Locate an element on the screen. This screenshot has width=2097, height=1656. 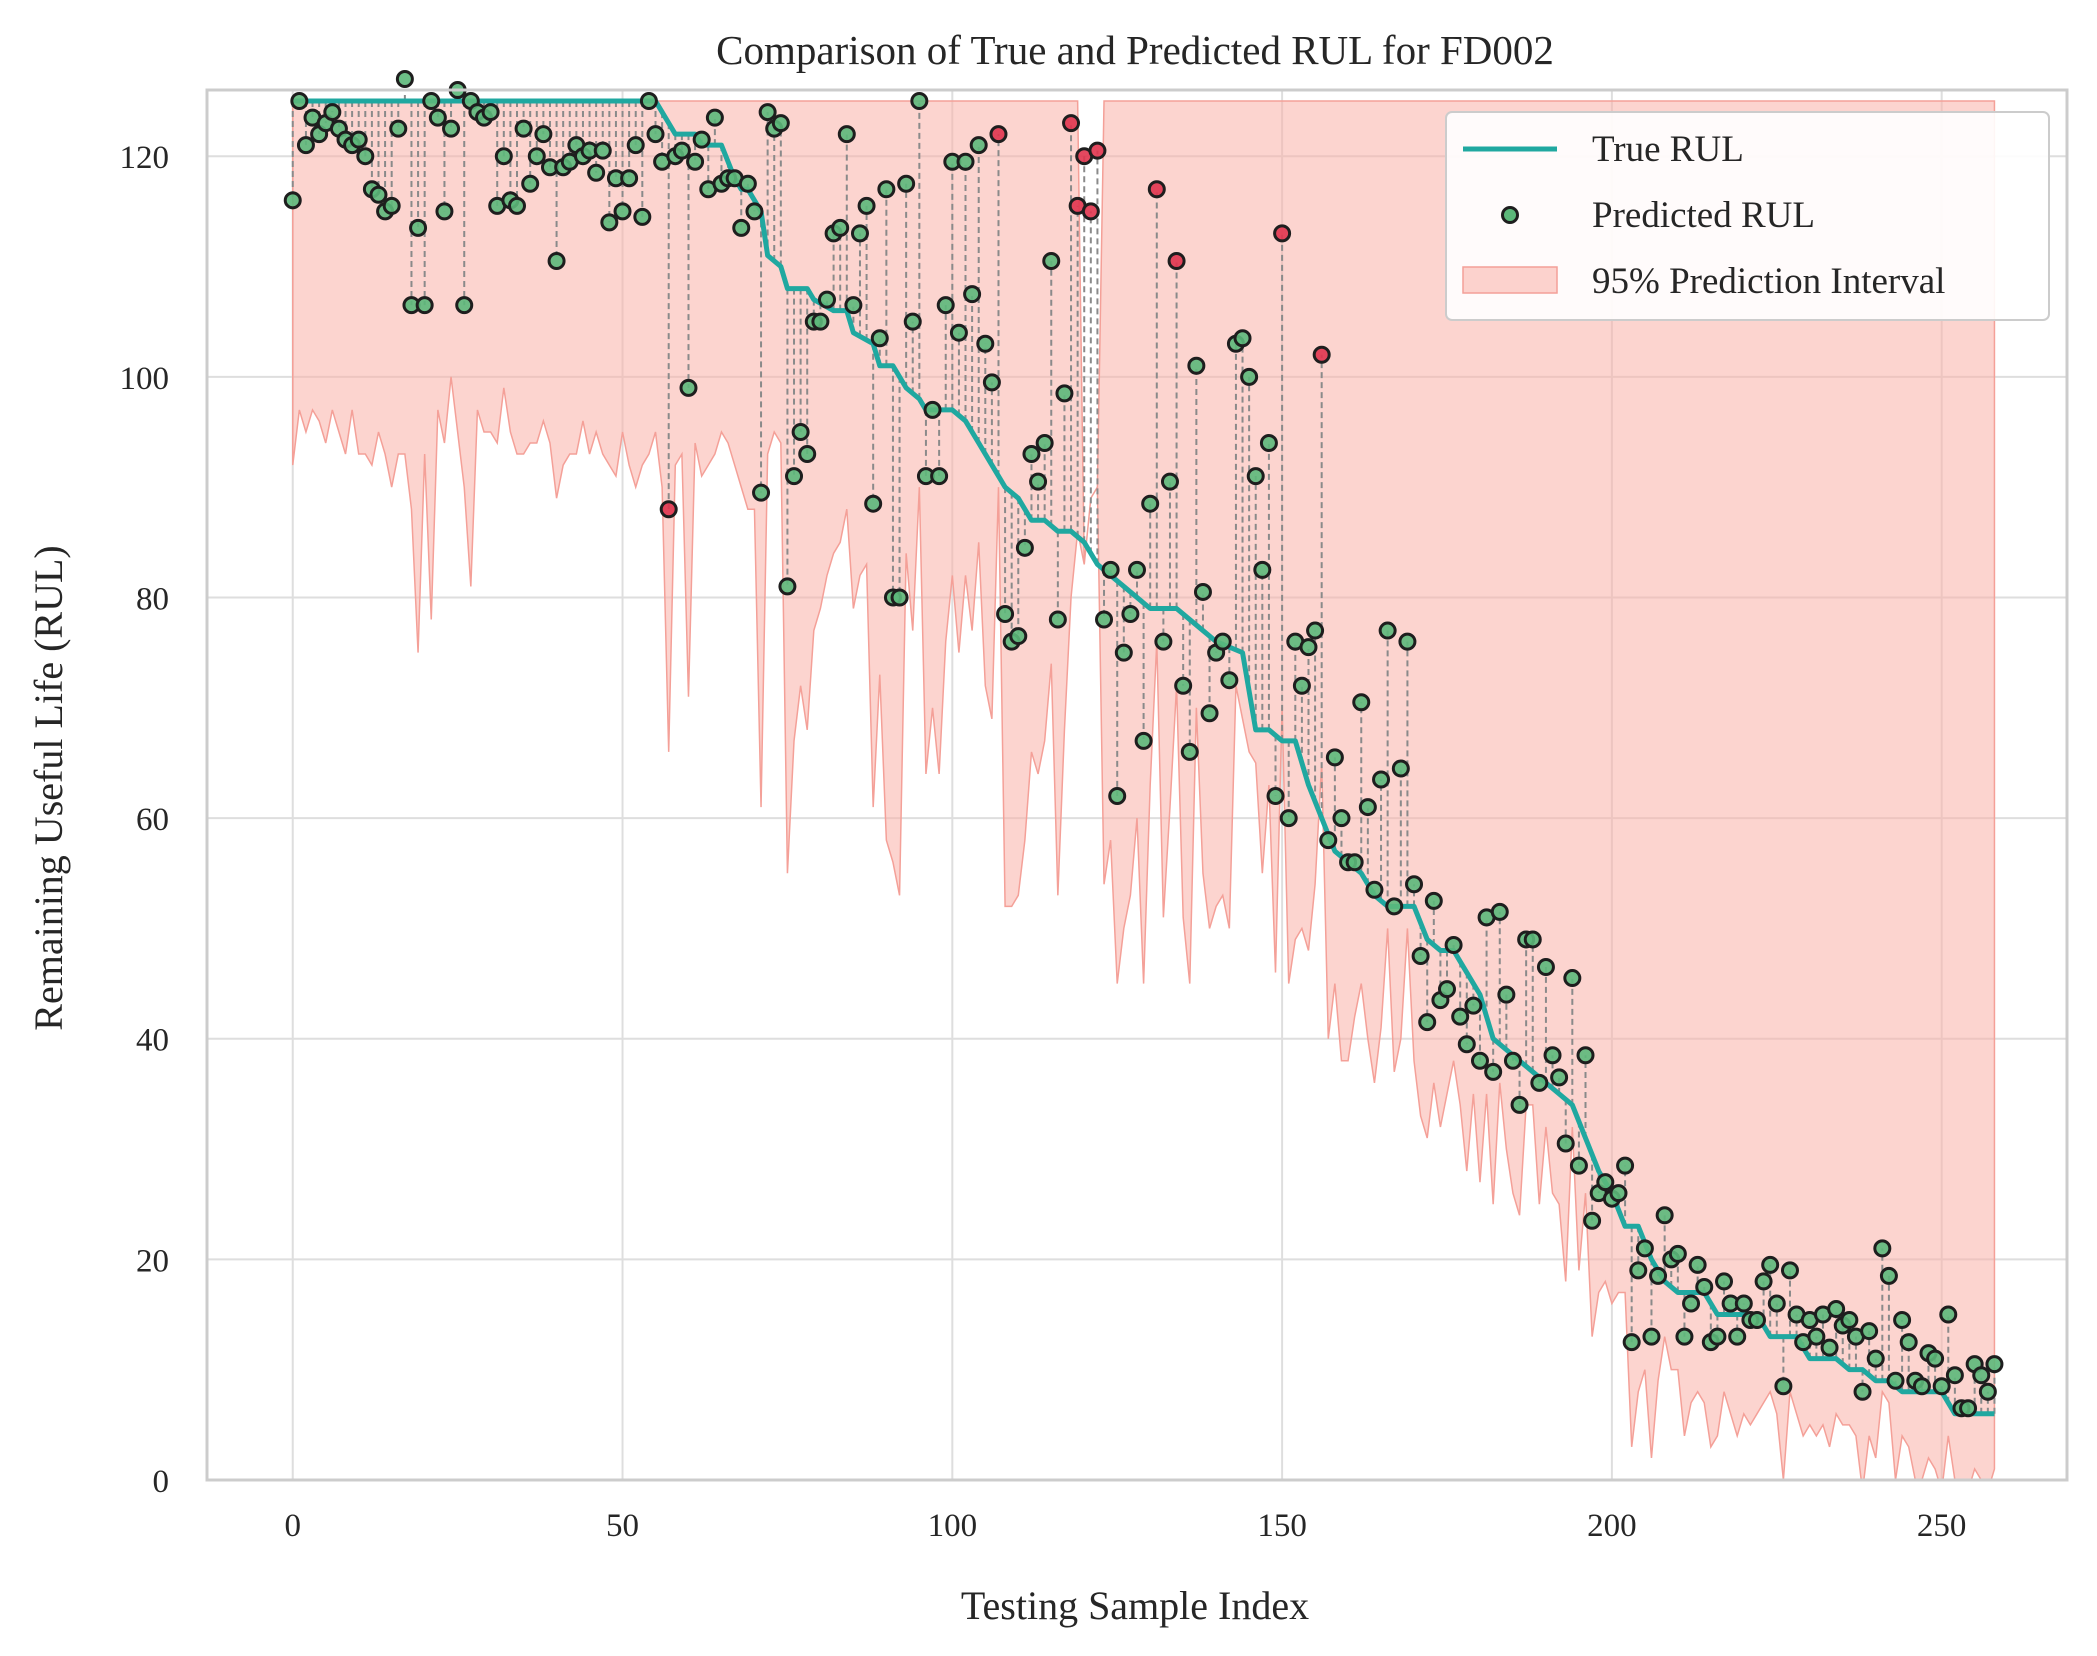
legend-true-rul-label: True RUL is located at coordinates (1668, 149).